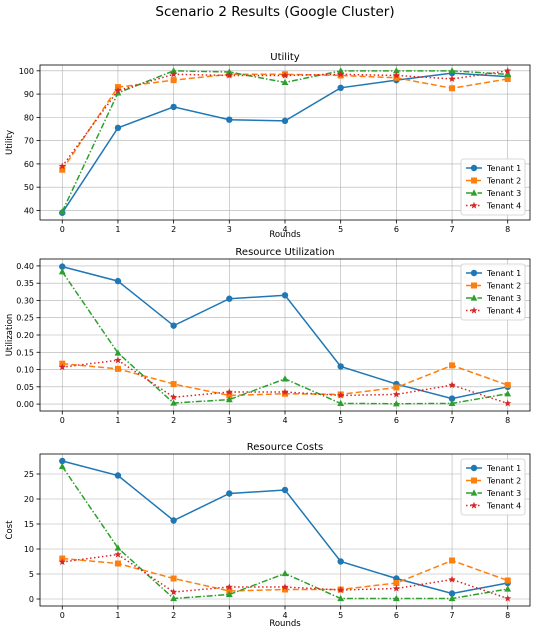 Image resolution: width=550 pixels, height=632 pixels. What do you see at coordinates (29, 187) in the screenshot?
I see `y-tick-label: 50` at bounding box center [29, 187].